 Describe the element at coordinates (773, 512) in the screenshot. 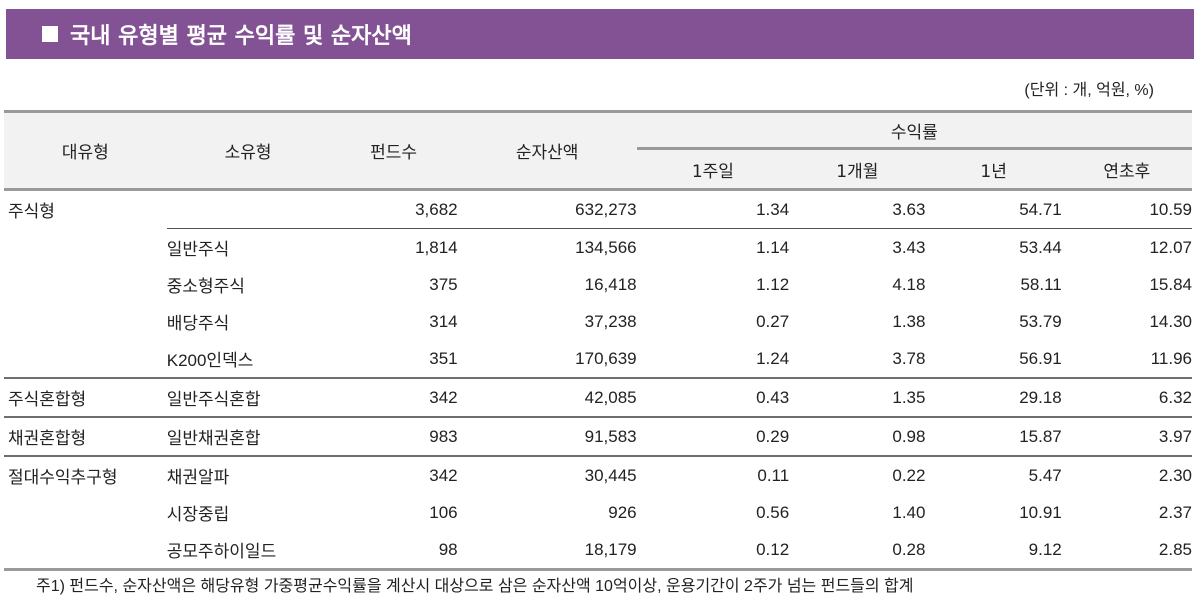

I see `cell-return-1w: 0.56` at that location.